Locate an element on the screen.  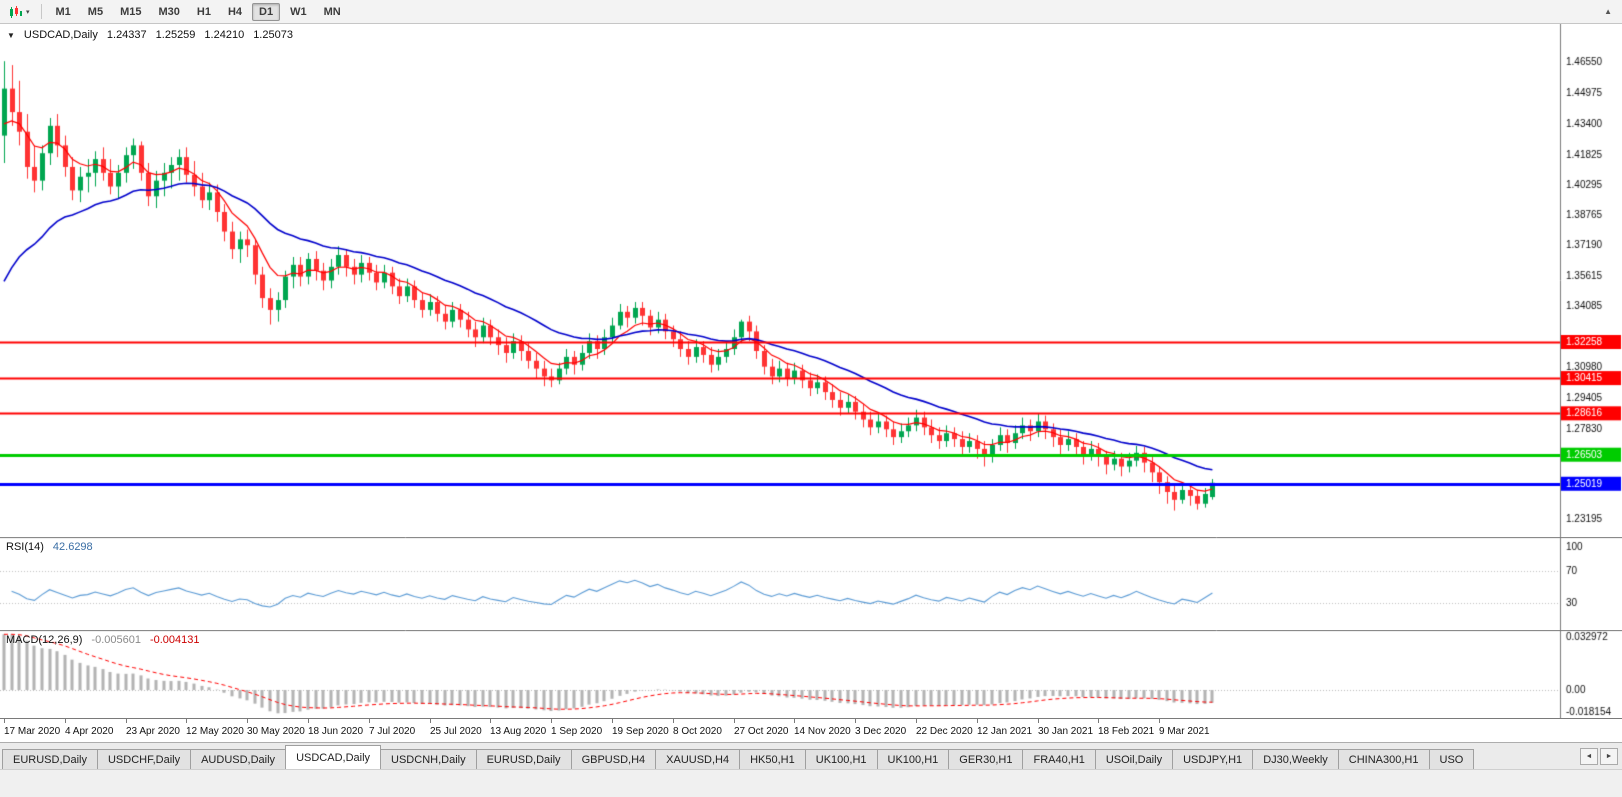
macd-indicator-label: MACD(12,26,9) -0.005601 -0.004131 is located at coordinates (103, 640).